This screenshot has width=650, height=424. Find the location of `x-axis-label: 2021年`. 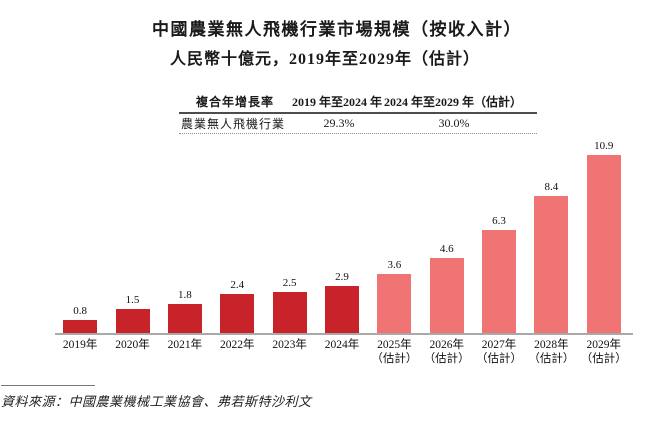

x-axis-label: 2021年 is located at coordinates (185, 352).